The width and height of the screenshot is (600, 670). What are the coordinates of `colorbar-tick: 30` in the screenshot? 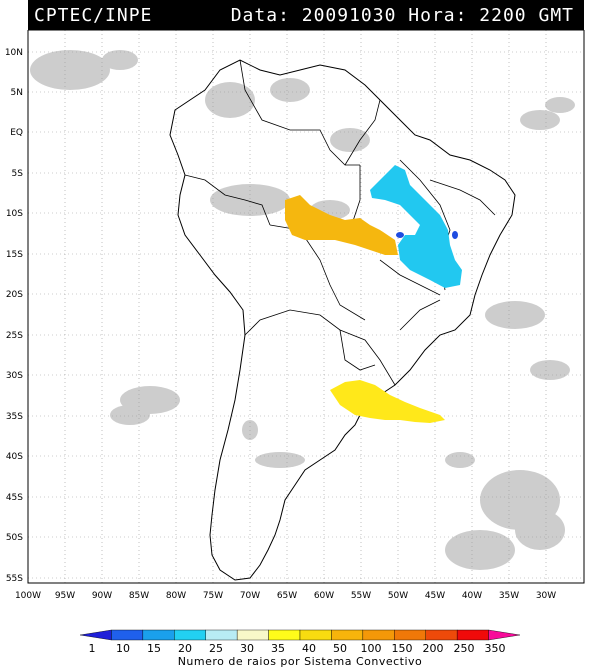 It's located at (247, 648).